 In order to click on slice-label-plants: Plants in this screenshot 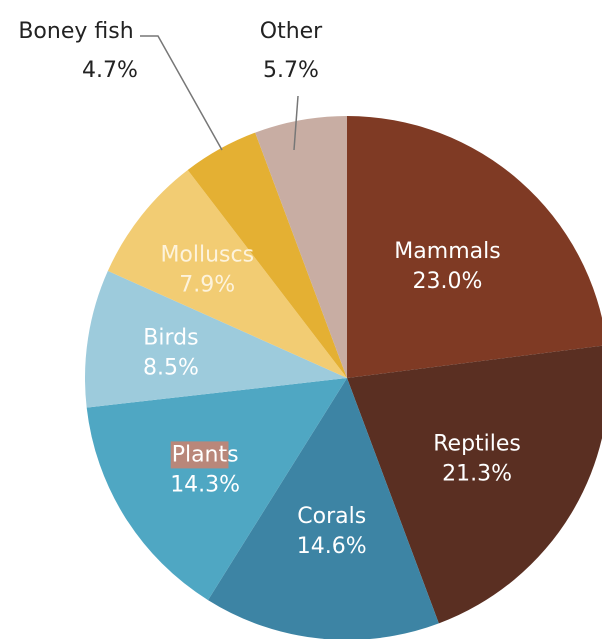, I will do `click(205, 454)`.